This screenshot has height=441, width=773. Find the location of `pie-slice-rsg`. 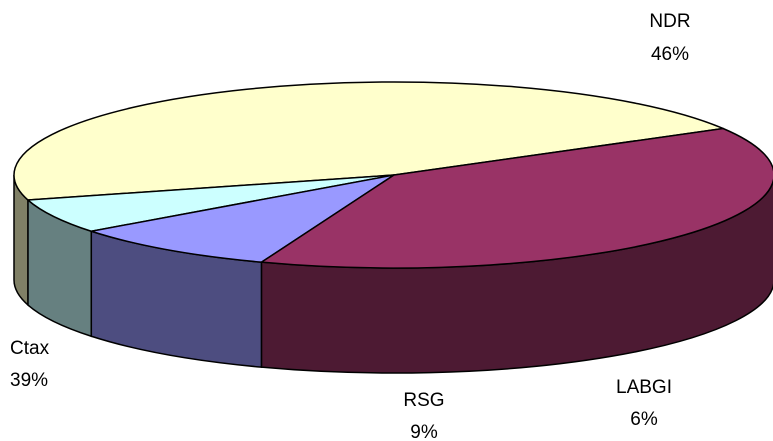

pie-slice-rsg is located at coordinates (242, 218).